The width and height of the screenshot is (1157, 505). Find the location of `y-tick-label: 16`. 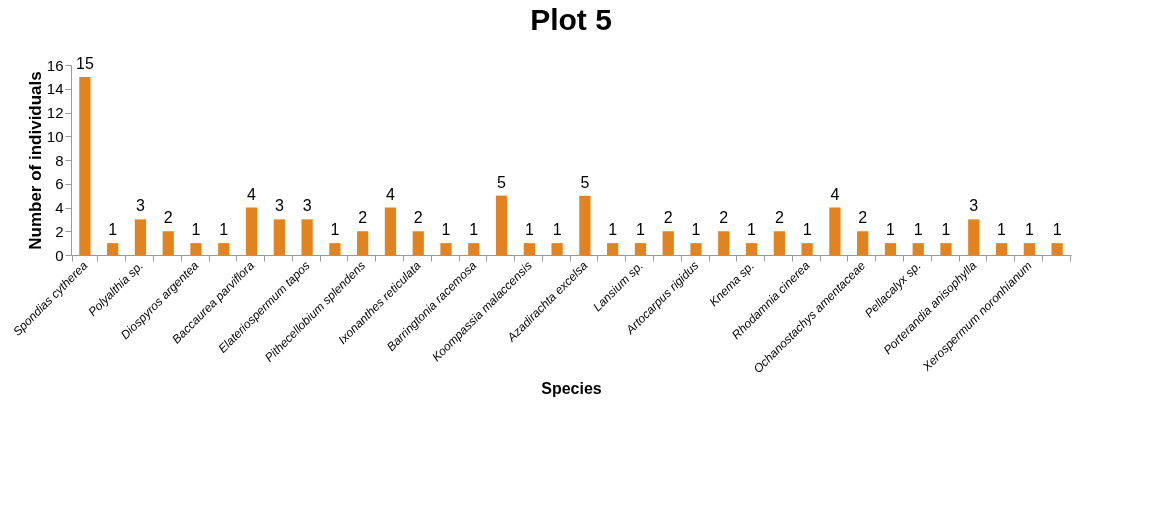

y-tick-label: 16 is located at coordinates (55, 65).